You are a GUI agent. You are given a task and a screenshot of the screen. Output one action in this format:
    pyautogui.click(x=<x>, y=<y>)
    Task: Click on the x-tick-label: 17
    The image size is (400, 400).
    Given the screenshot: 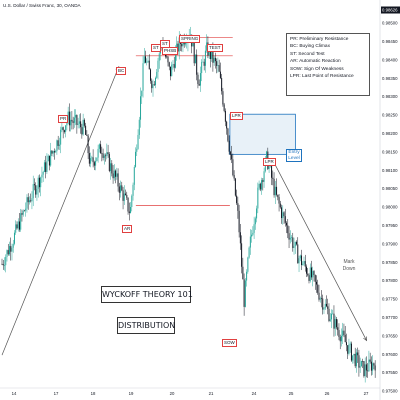 What is the action you would take?
    pyautogui.click(x=56, y=393)
    